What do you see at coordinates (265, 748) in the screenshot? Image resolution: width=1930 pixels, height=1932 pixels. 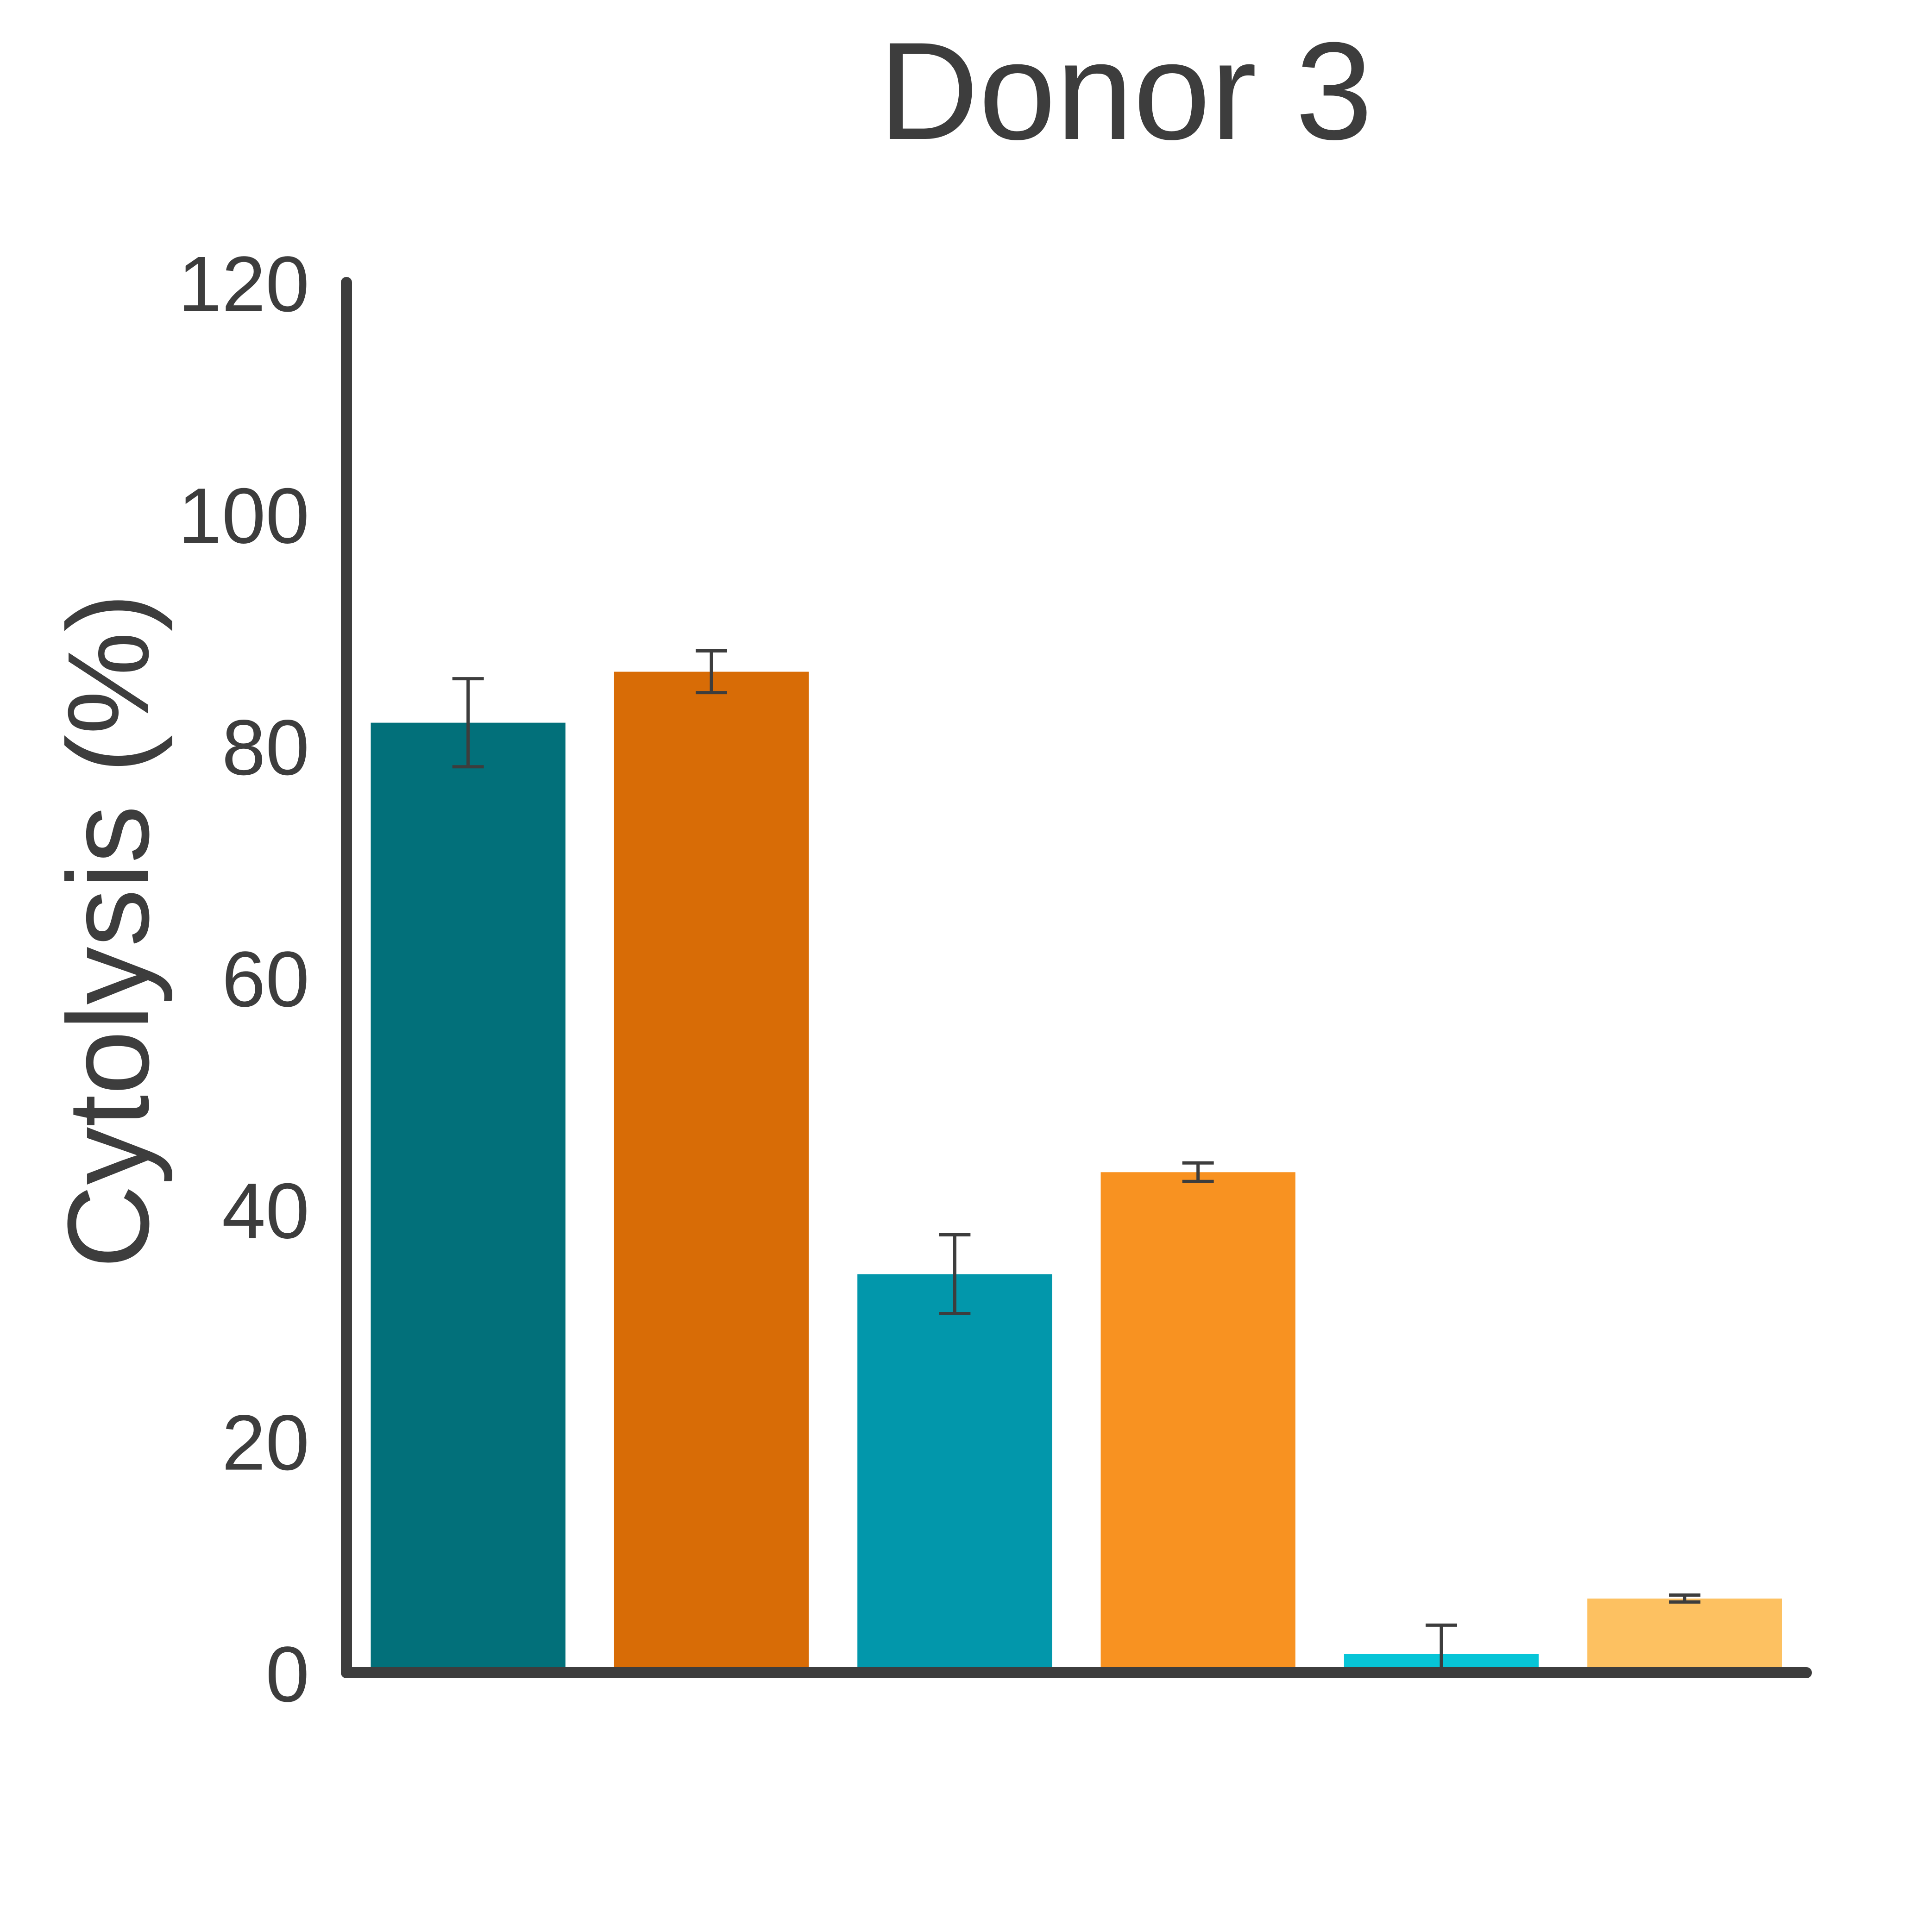 I see `y-tick-label-80: 80` at bounding box center [265, 748].